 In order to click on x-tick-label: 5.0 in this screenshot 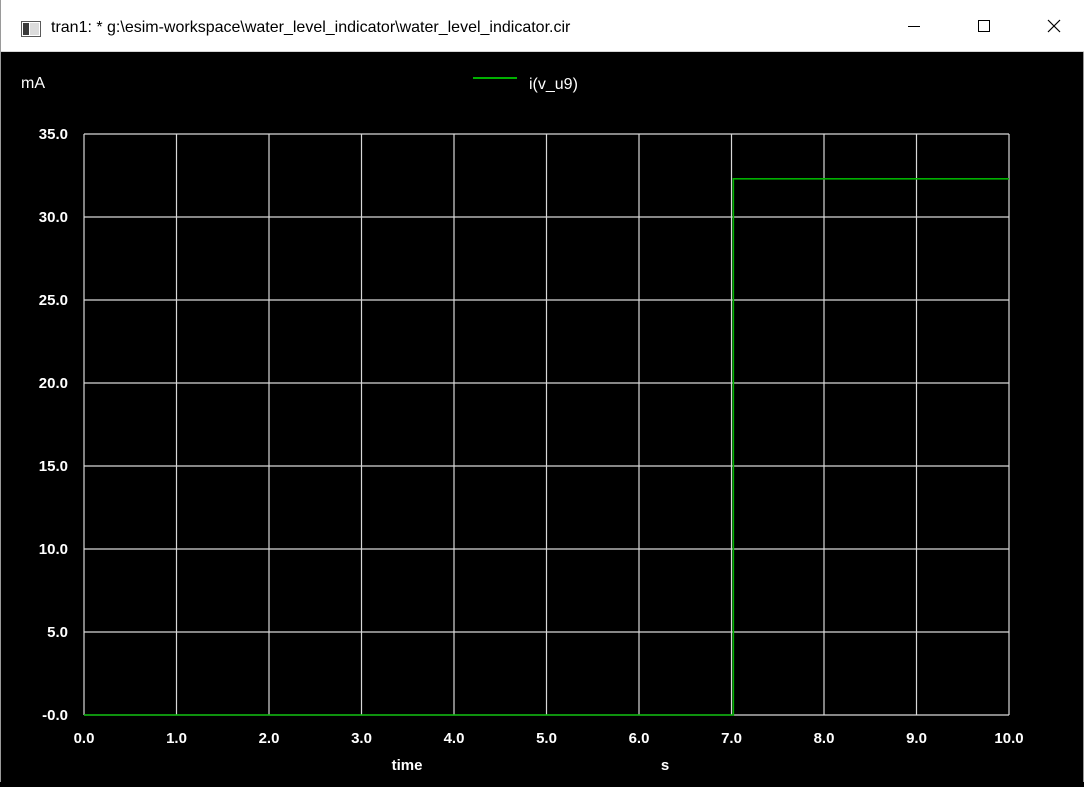, I will do `click(546, 738)`.